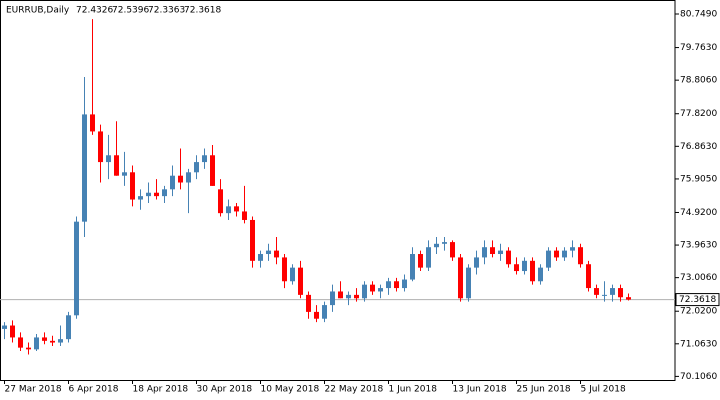 The width and height of the screenshot is (720, 400). I want to click on y-tick-label: 77.8200, so click(698, 114).